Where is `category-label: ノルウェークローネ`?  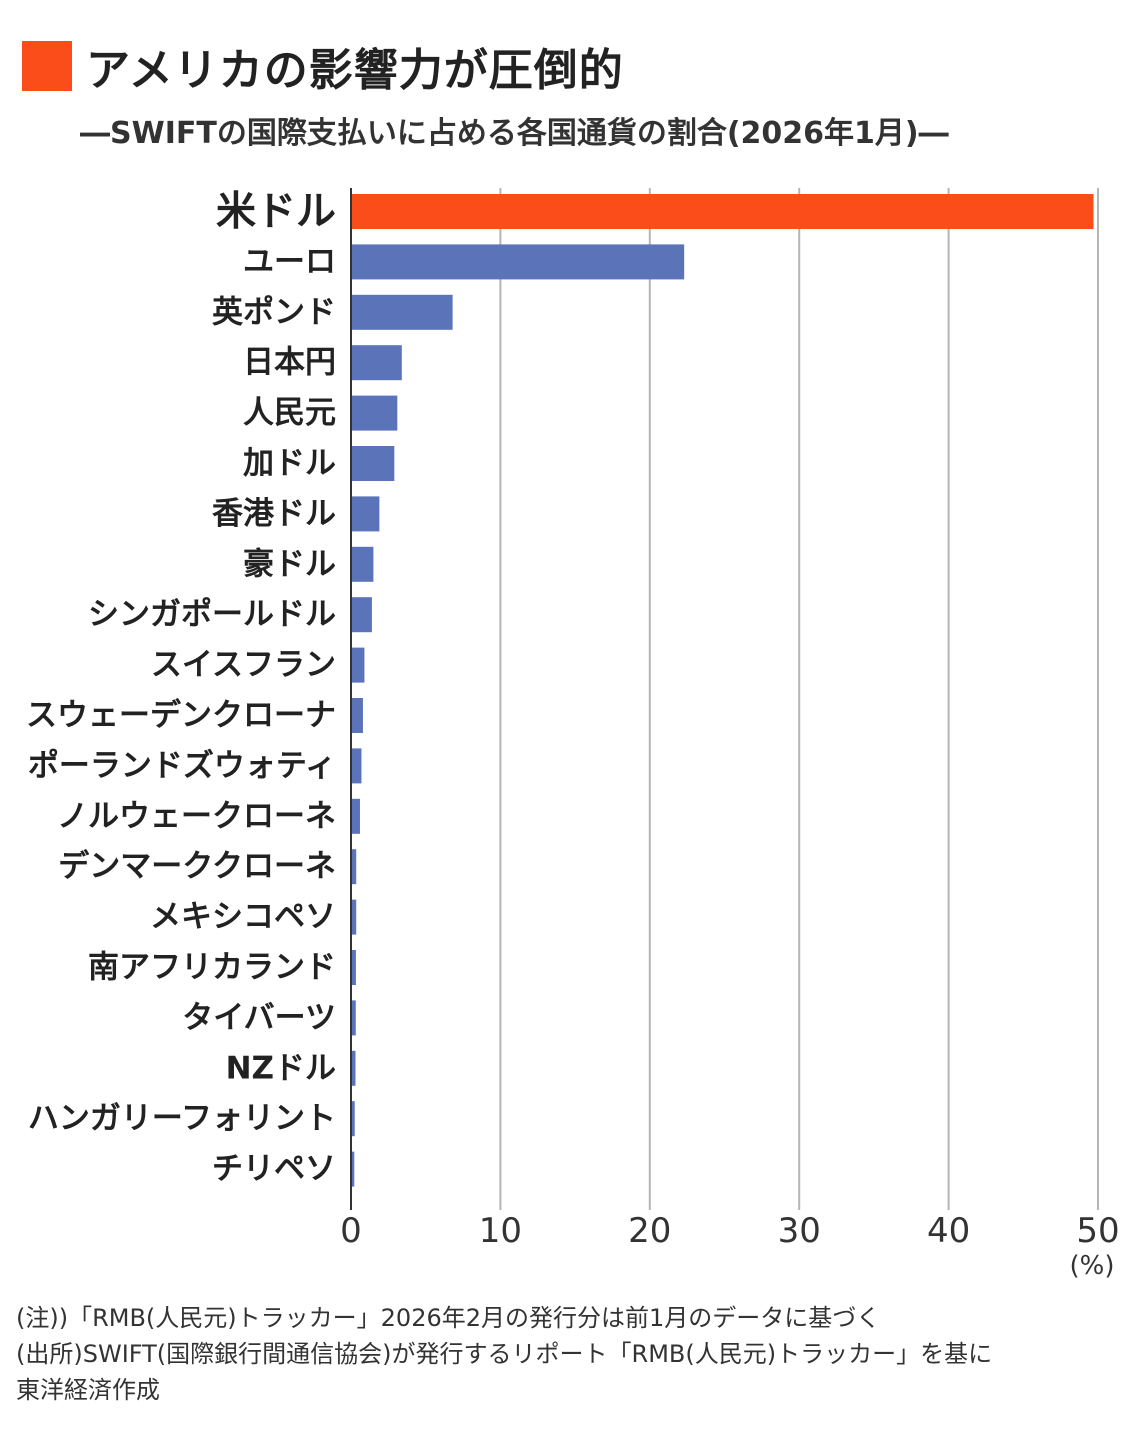 category-label: ノルウェークローネ is located at coordinates (196, 816).